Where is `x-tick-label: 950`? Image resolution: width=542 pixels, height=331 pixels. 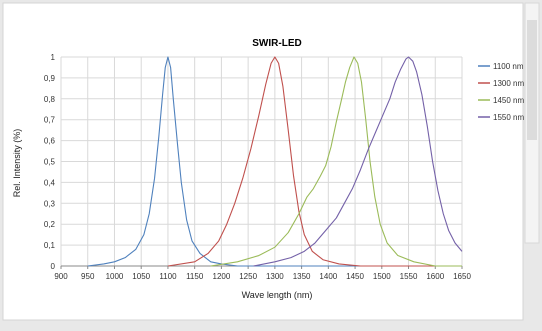
x-tick-label: 950 is located at coordinates (88, 276).